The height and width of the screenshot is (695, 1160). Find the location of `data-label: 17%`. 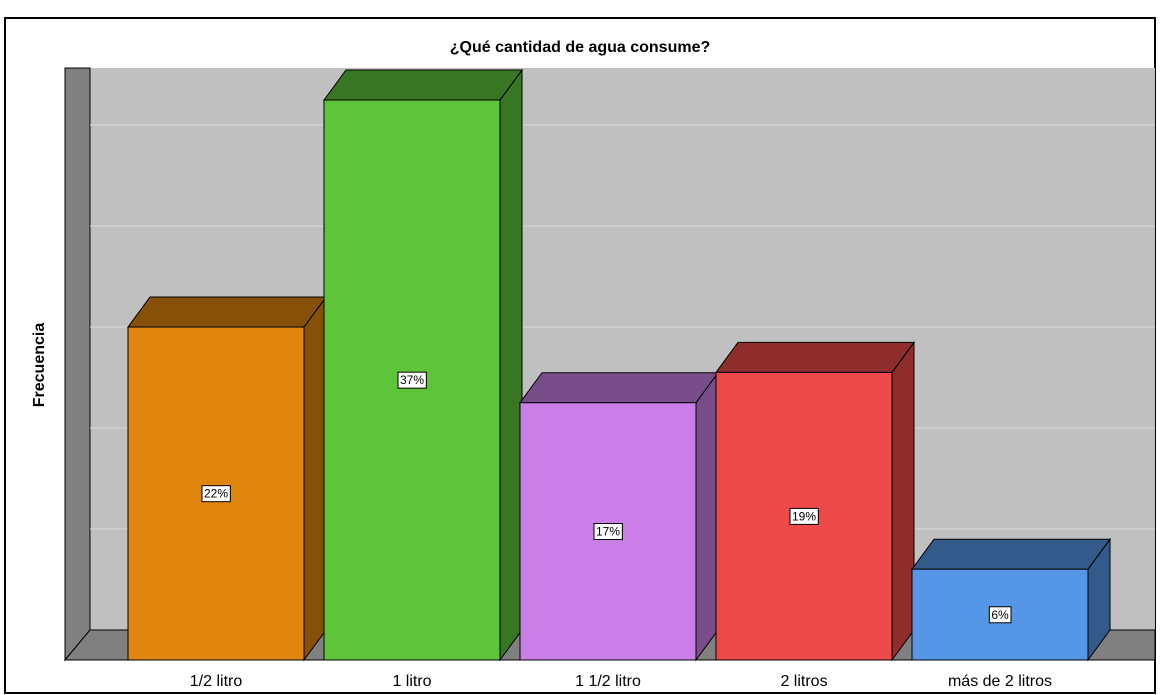

data-label: 17% is located at coordinates (608, 532).